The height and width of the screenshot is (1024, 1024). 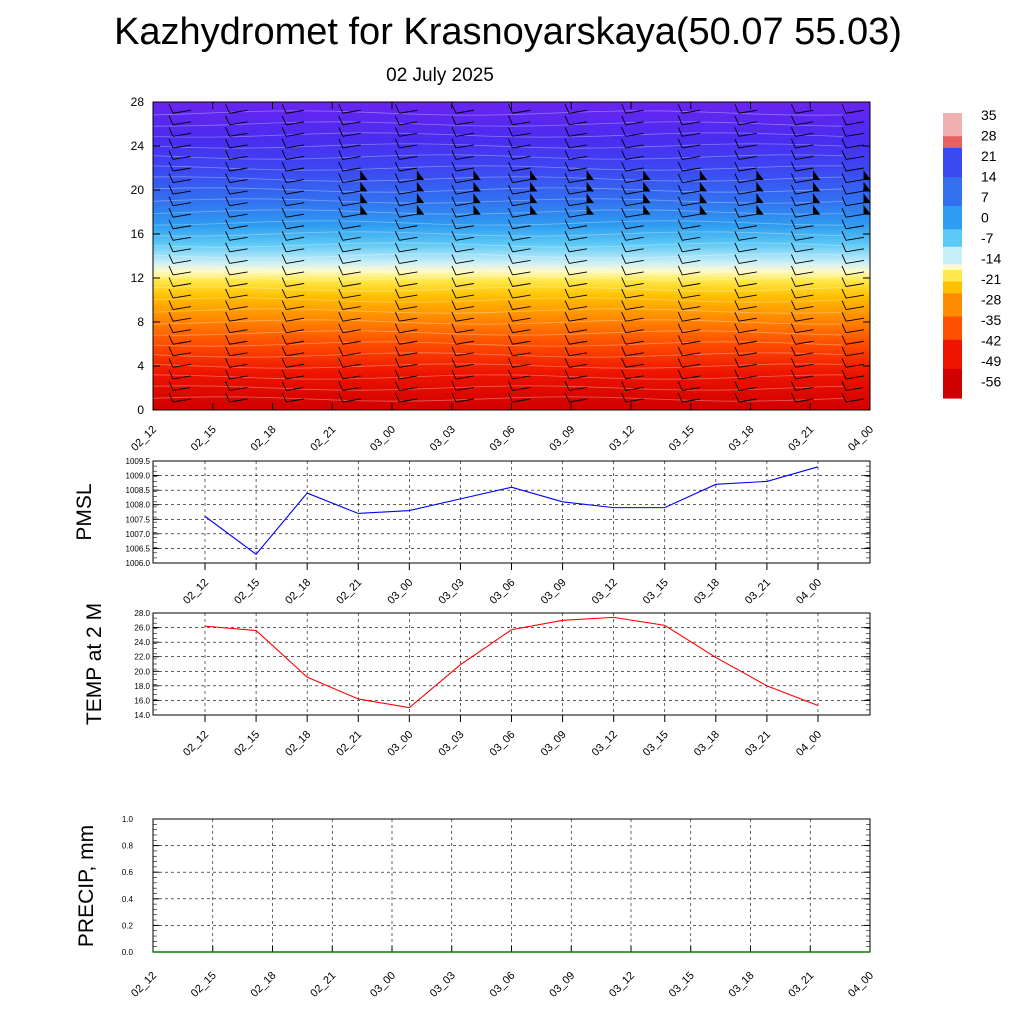 What do you see at coordinates (247, 744) in the screenshot?
I see `x-tick-label: 02_15` at bounding box center [247, 744].